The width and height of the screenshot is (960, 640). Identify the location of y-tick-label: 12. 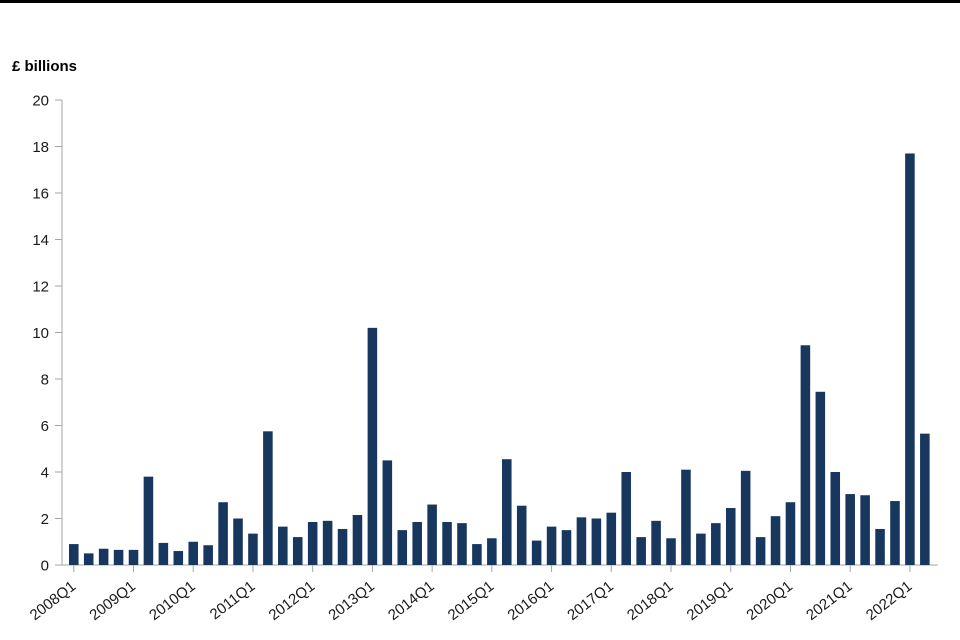
(40, 287).